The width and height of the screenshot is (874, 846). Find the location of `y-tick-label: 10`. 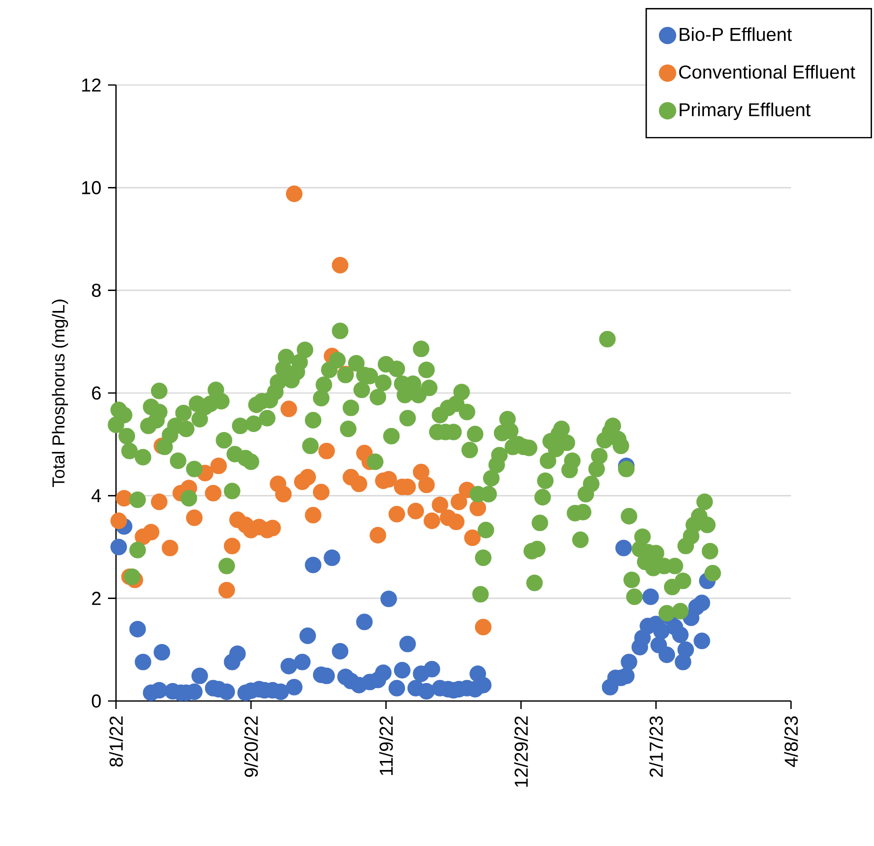

y-tick-label: 10 is located at coordinates (91, 187).